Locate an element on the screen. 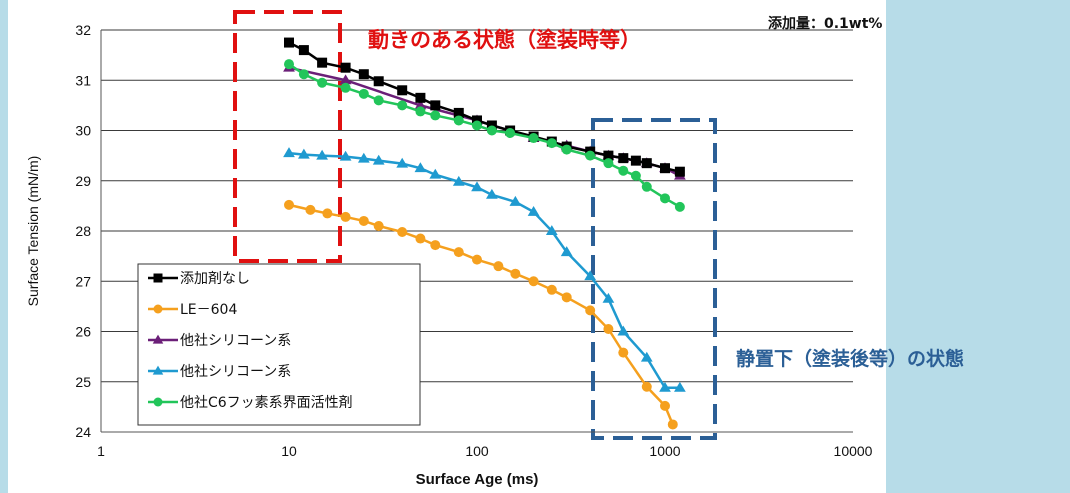  dynamic-state-box is located at coordinates (287, 136).